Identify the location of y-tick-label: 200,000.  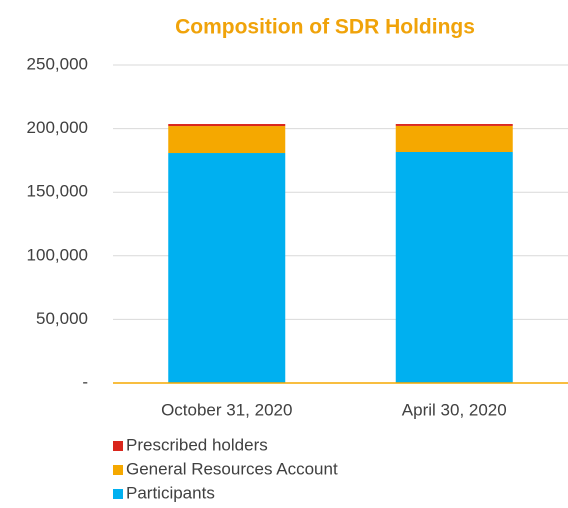
(57, 127).